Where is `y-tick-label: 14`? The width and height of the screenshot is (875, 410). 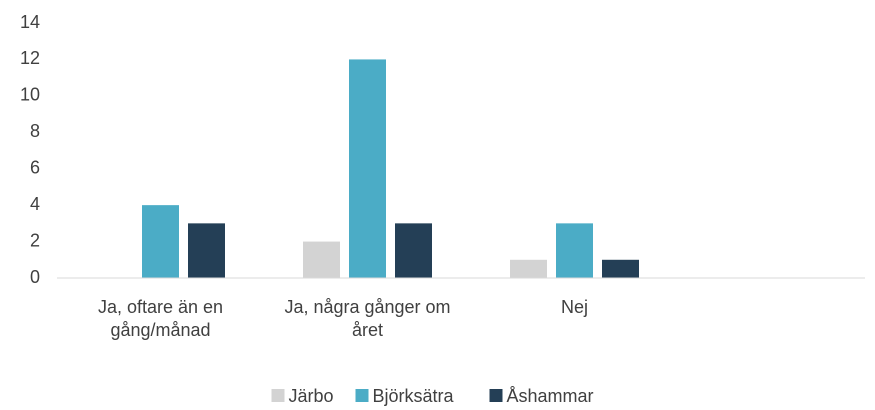
y-tick-label: 14 is located at coordinates (30, 22).